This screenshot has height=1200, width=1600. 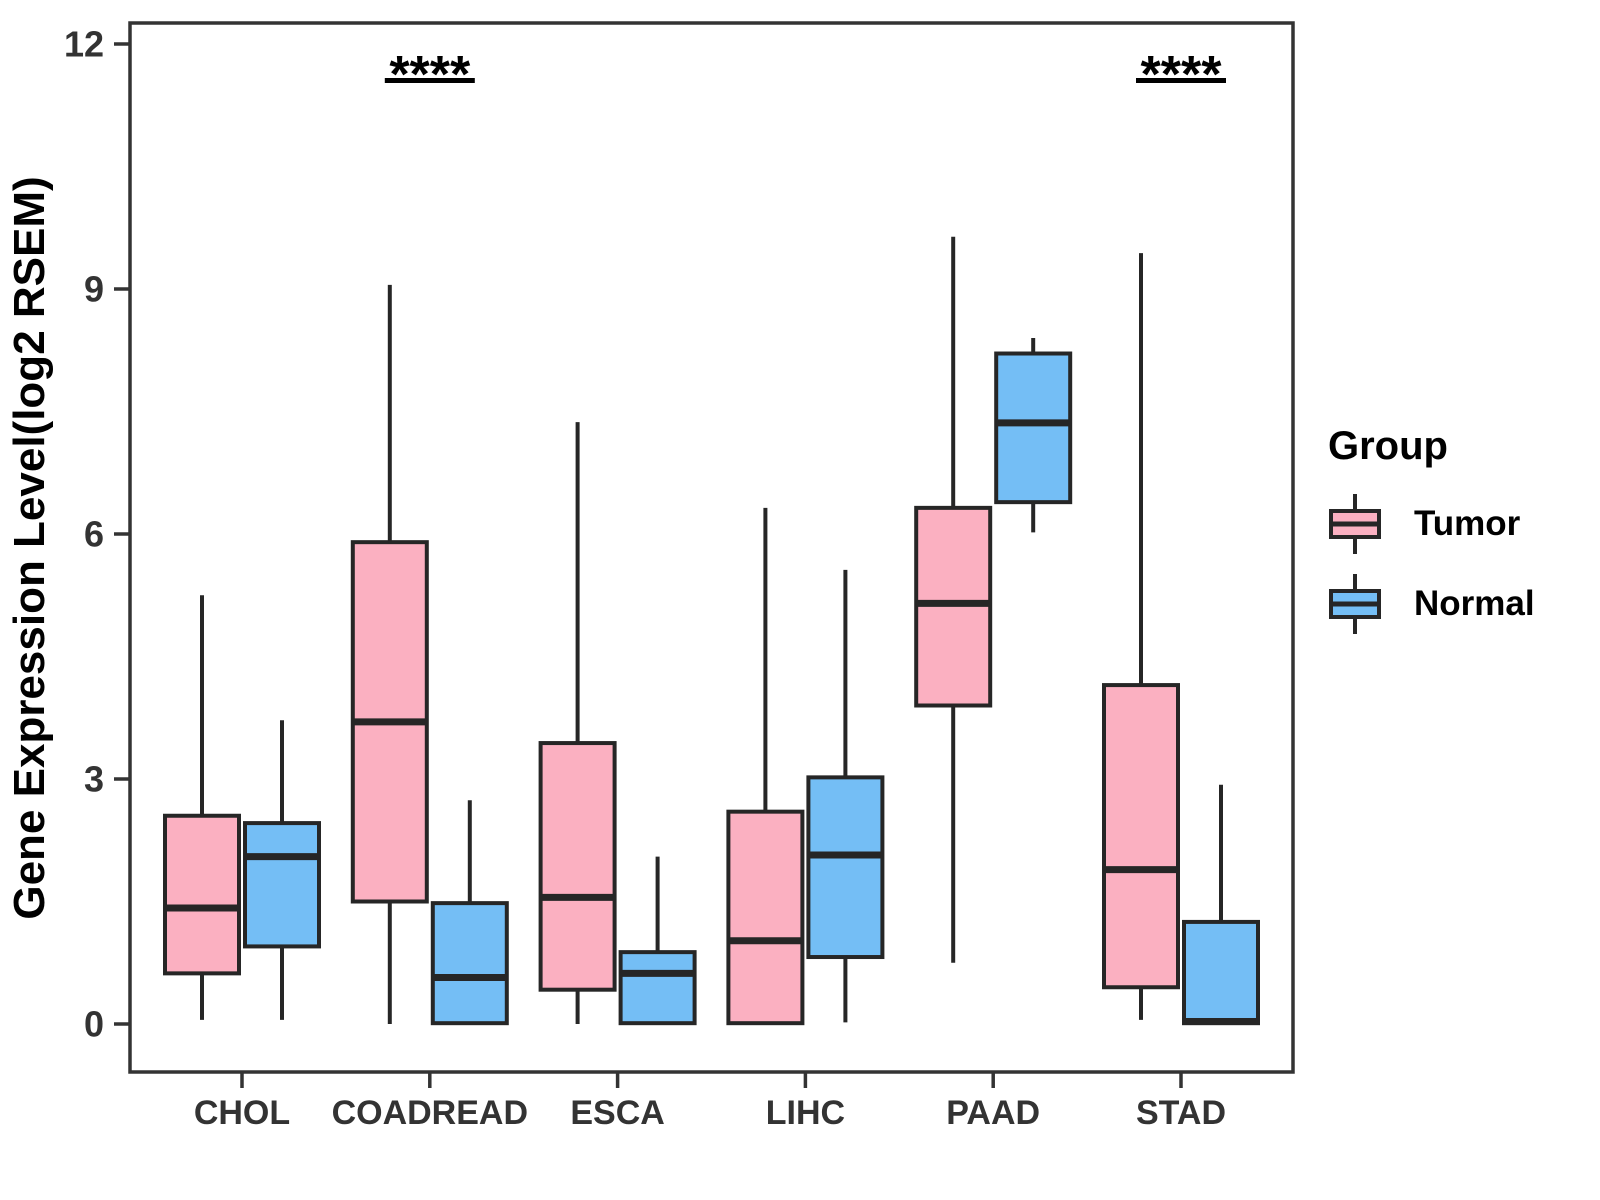 What do you see at coordinates (1141, 836) in the screenshot?
I see `box-stad-tumor` at bounding box center [1141, 836].